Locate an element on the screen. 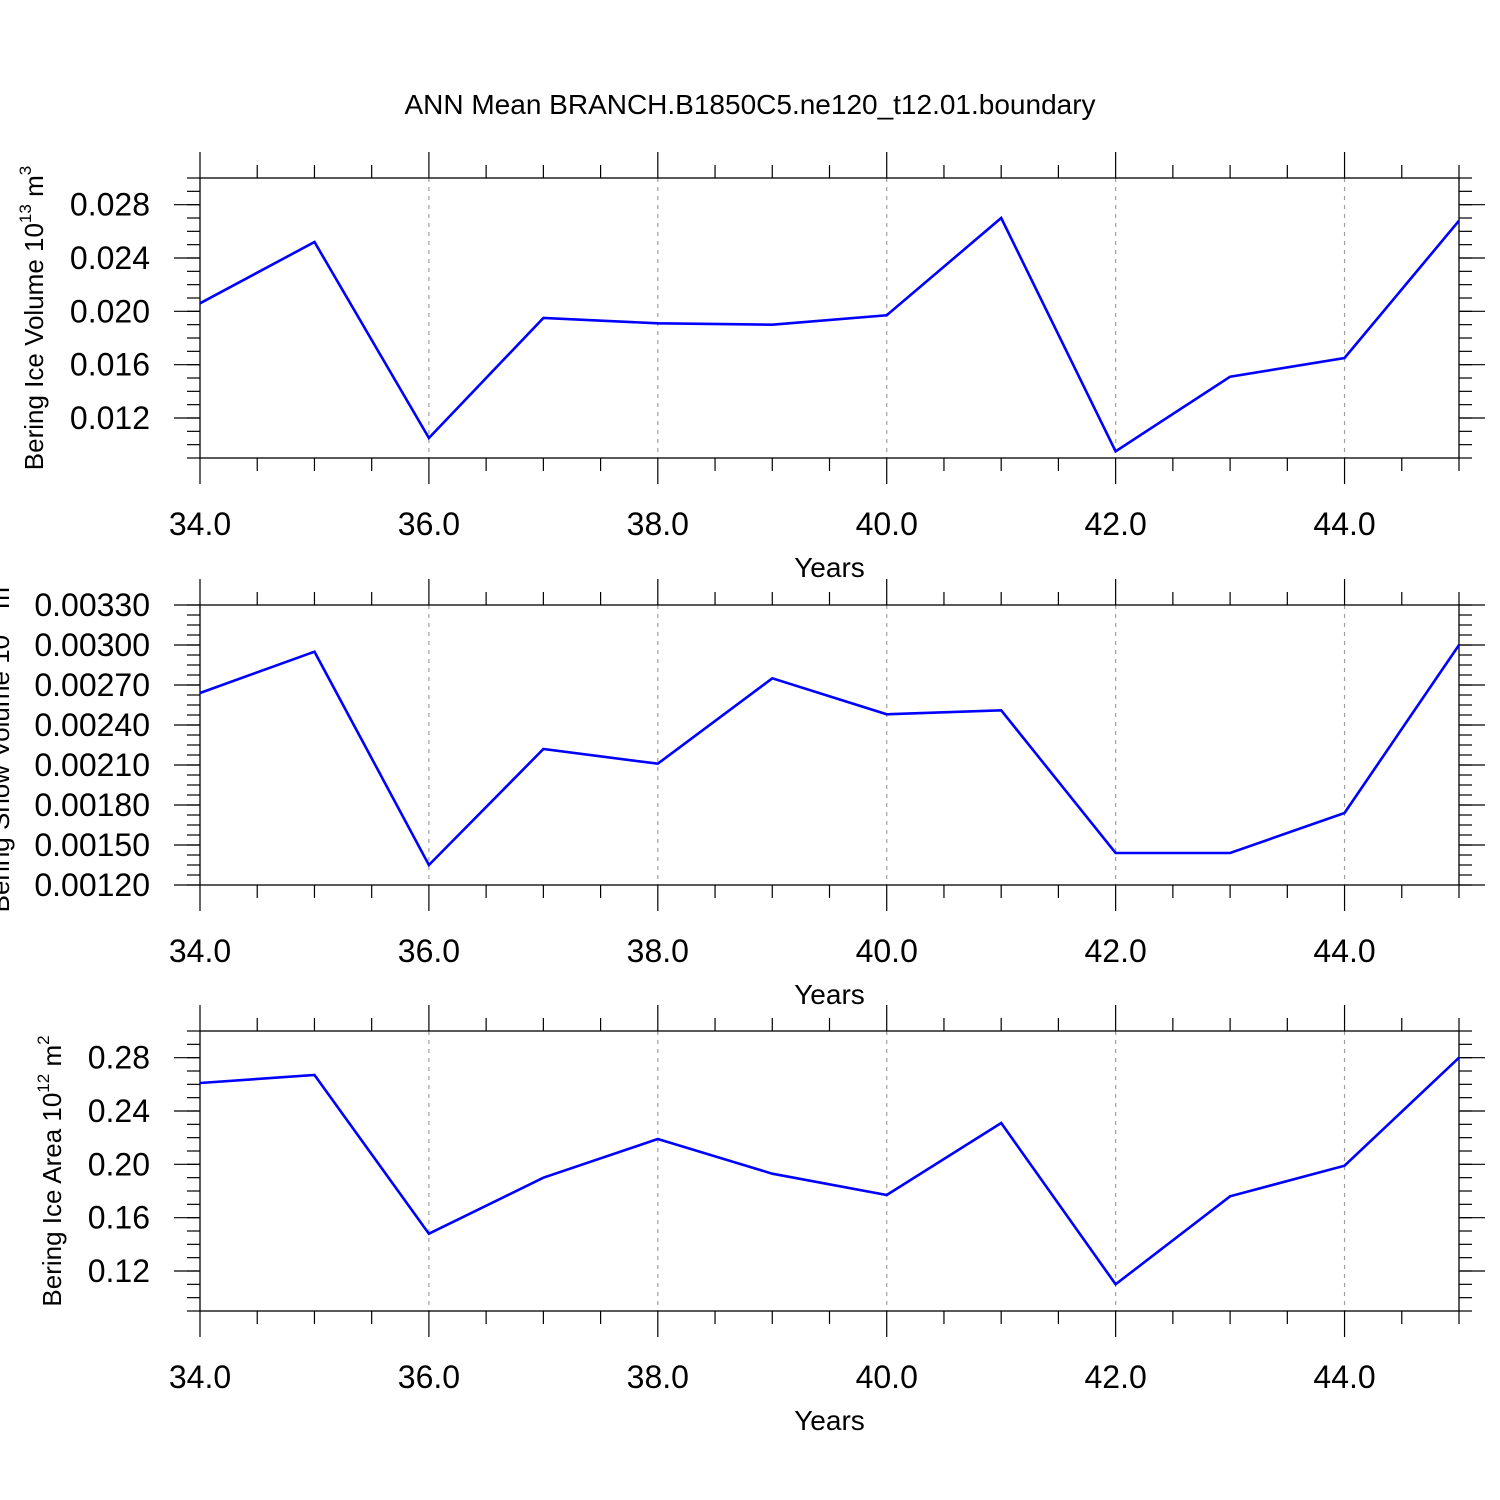  y-tick-label: 0.024 is located at coordinates (110, 258).